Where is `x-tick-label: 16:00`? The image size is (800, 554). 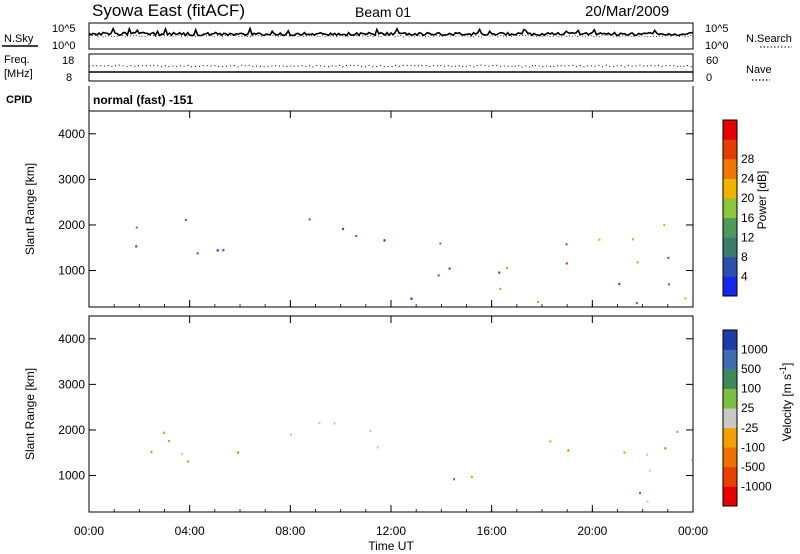
x-tick-label: 16:00 is located at coordinates (492, 531).